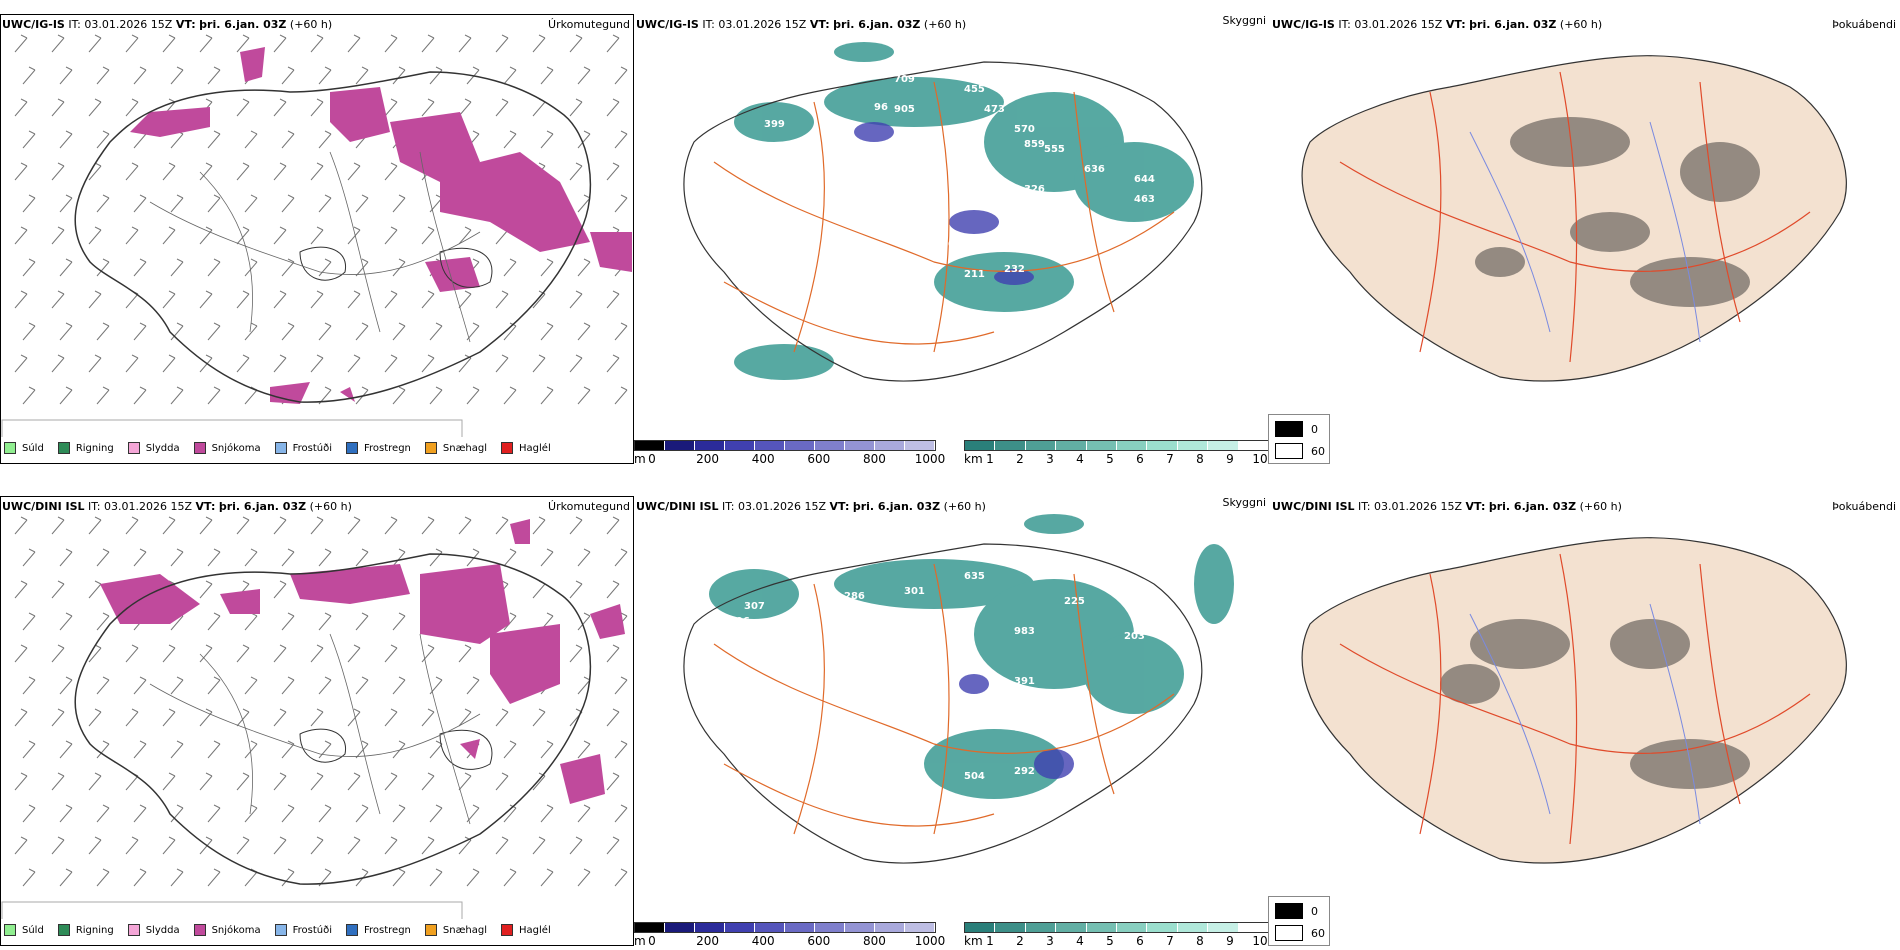 The width and height of the screenshot is (1900, 950). I want to click on visibility-value-label: 983, so click(1024, 631).